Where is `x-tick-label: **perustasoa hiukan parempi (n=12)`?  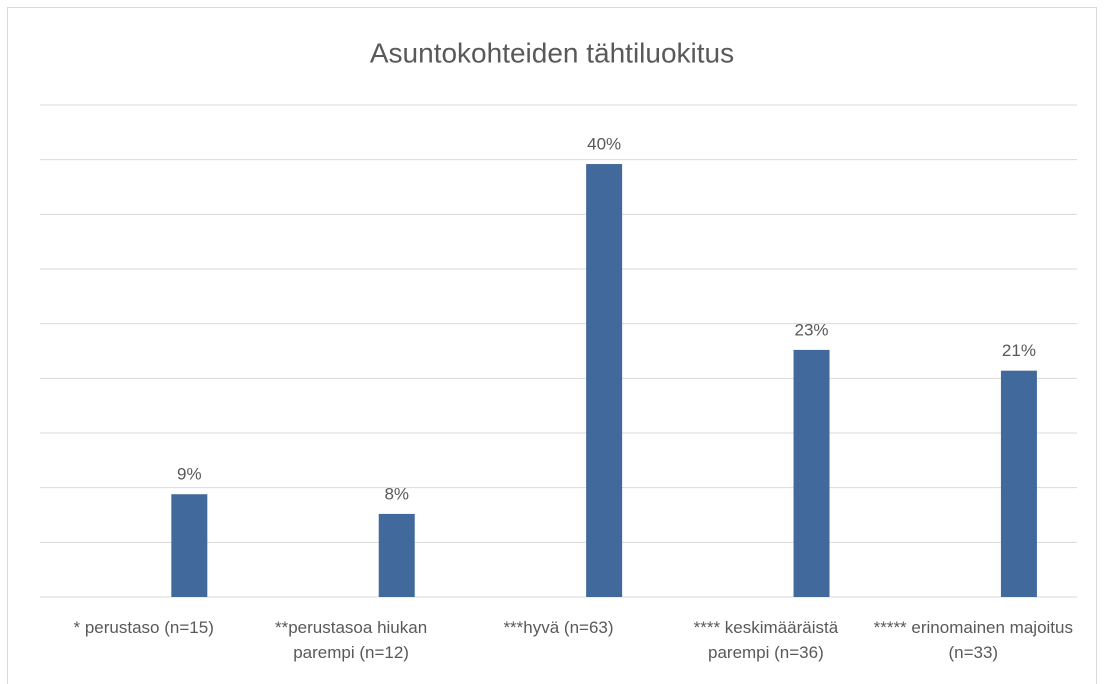 x-tick-label: **perustasoa hiukan parempi (n=12) is located at coordinates (351, 640).